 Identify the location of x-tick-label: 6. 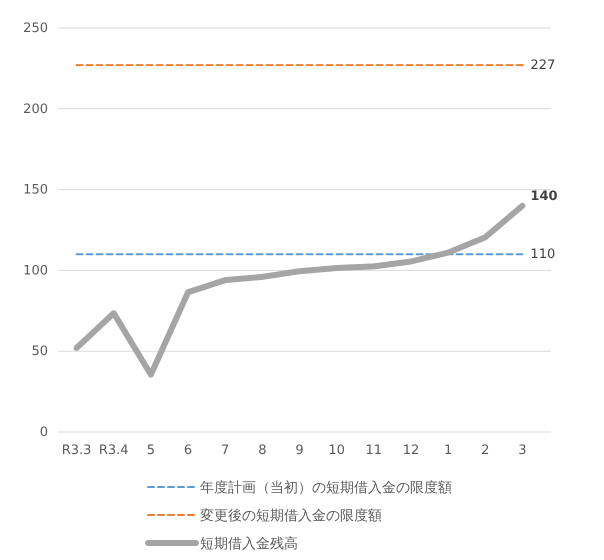
(188, 450).